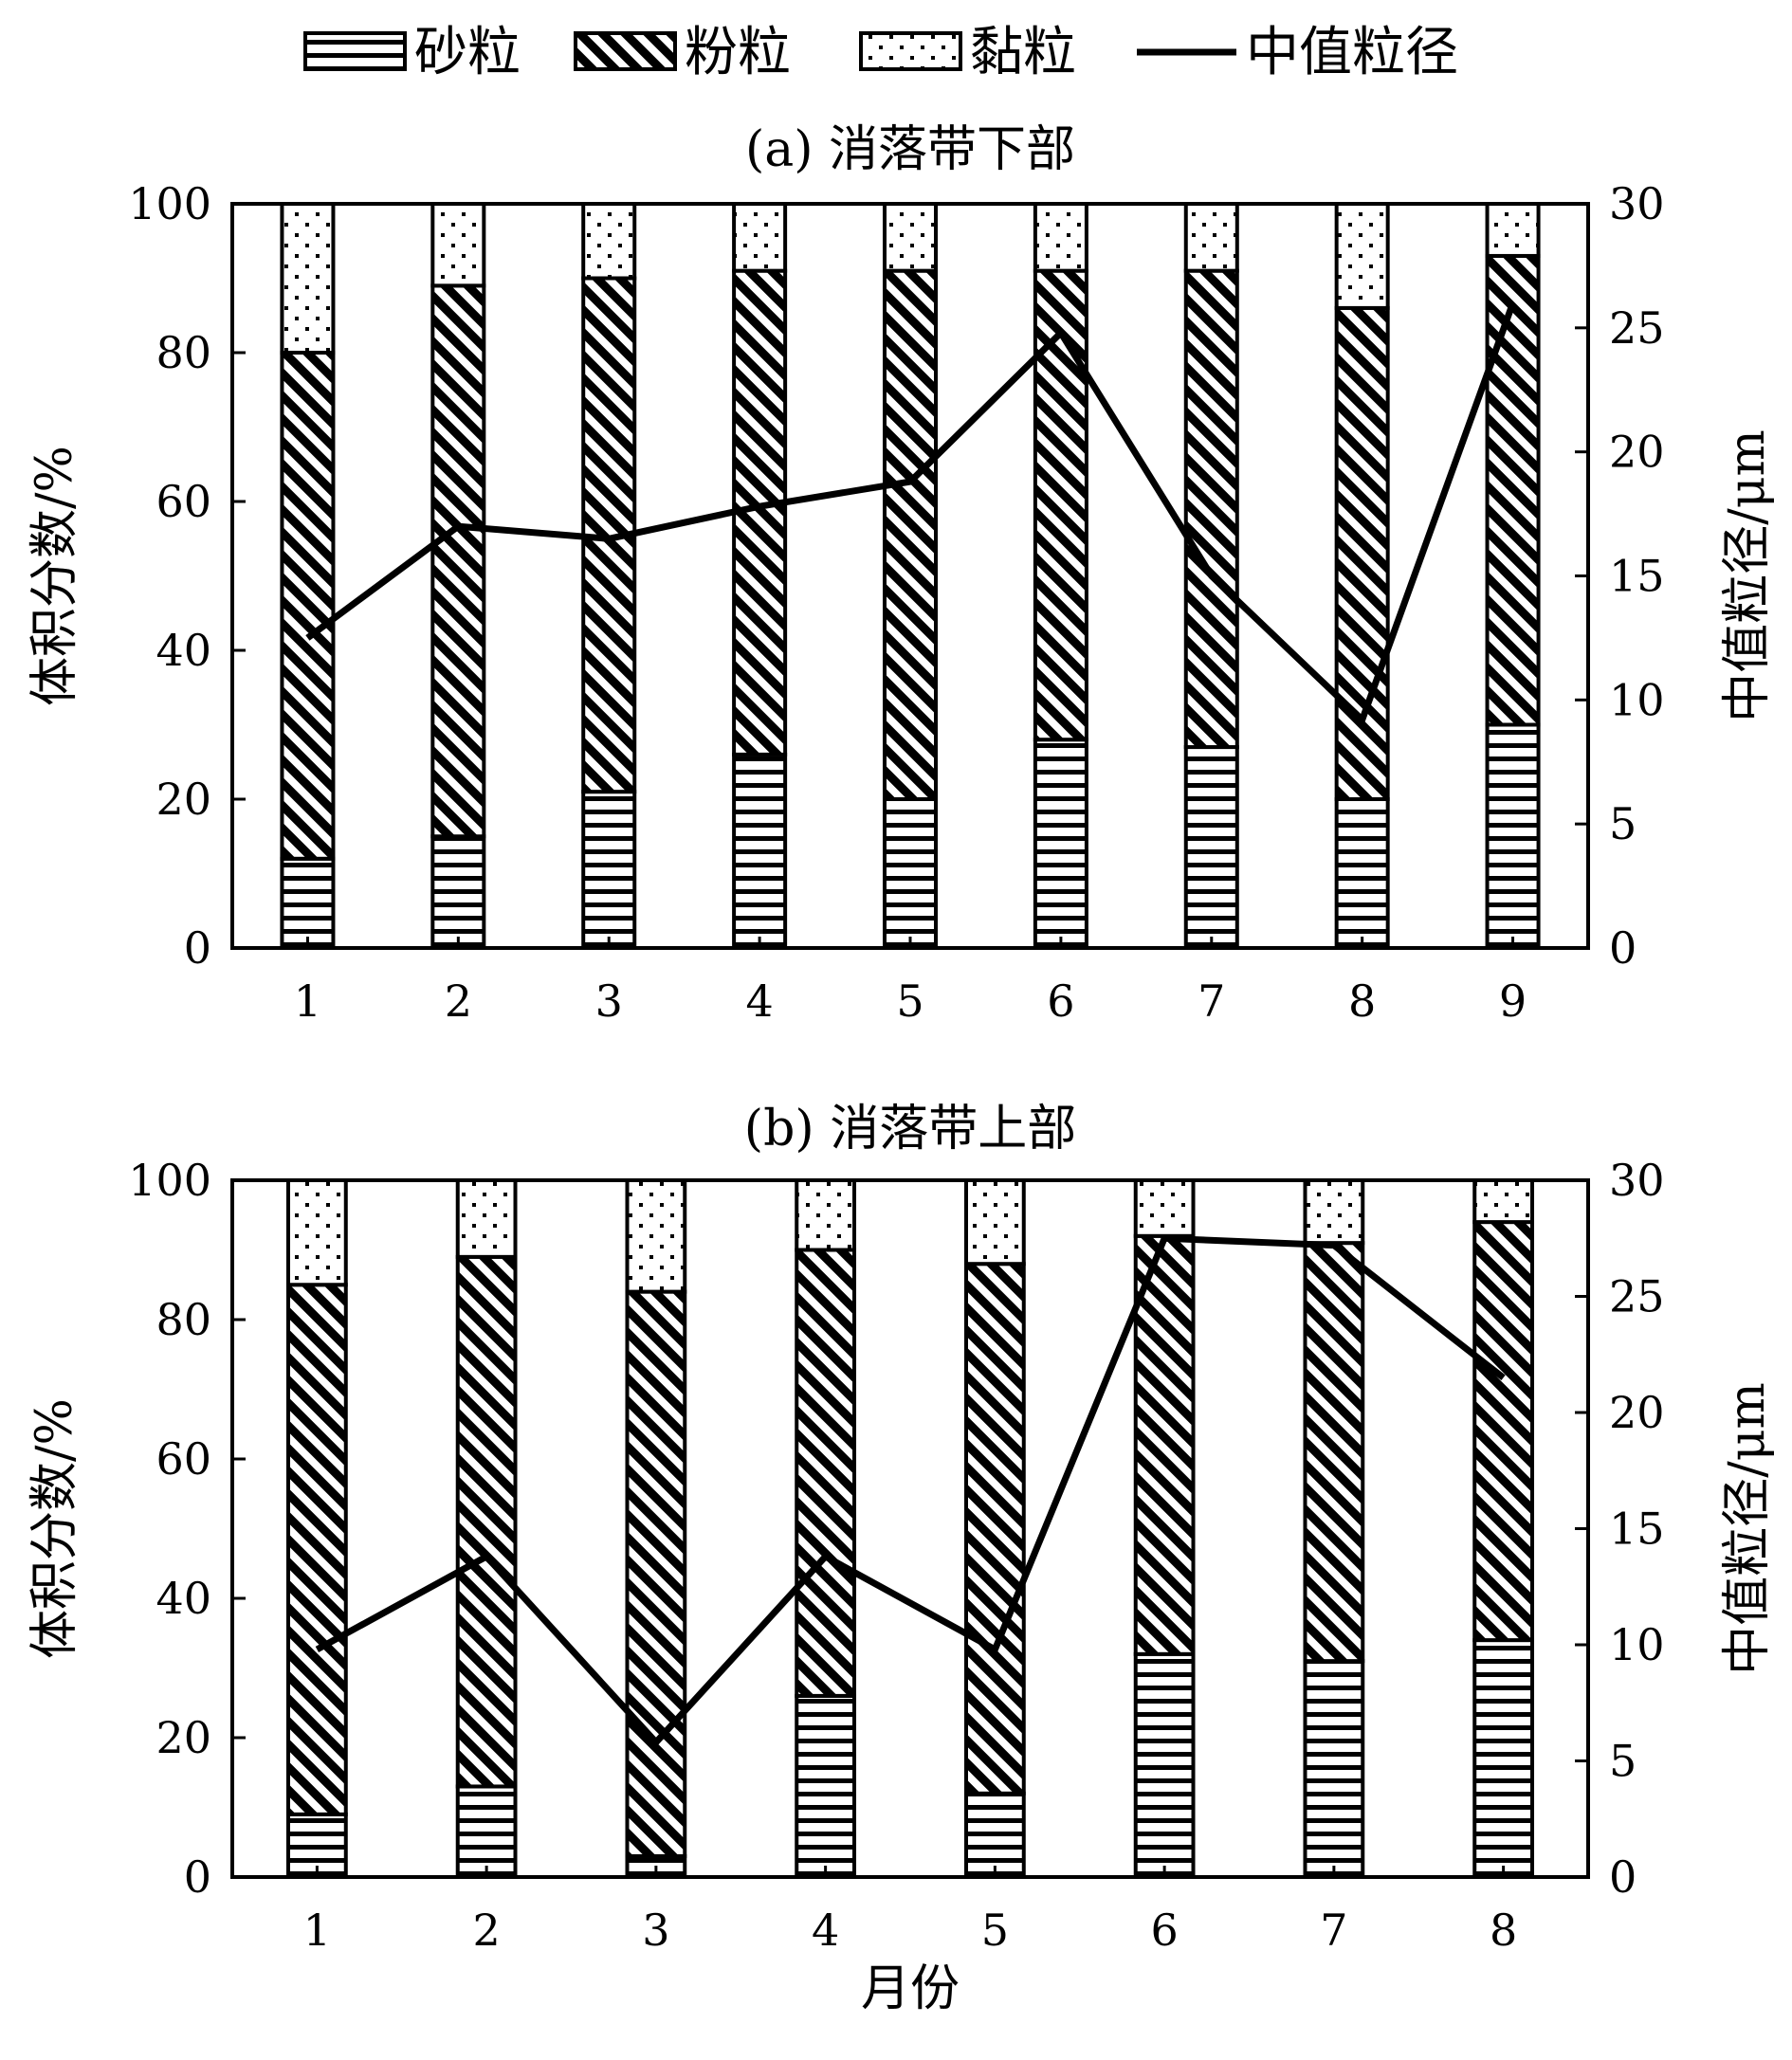 The width and height of the screenshot is (1792, 2060). Describe the element at coordinates (467, 52) in the screenshot. I see `legend-label: 砂粒` at that location.